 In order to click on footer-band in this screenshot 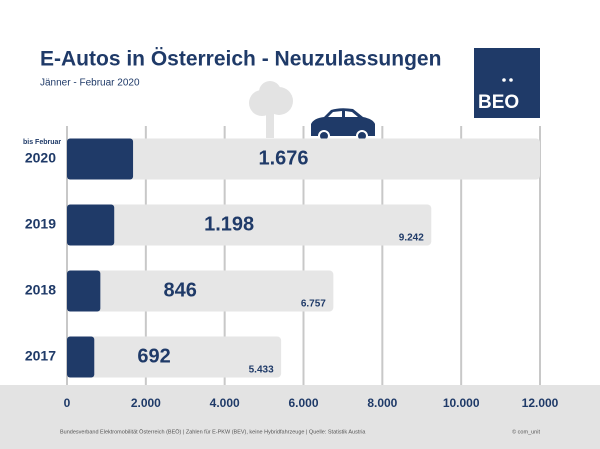, I will do `click(300, 417)`.